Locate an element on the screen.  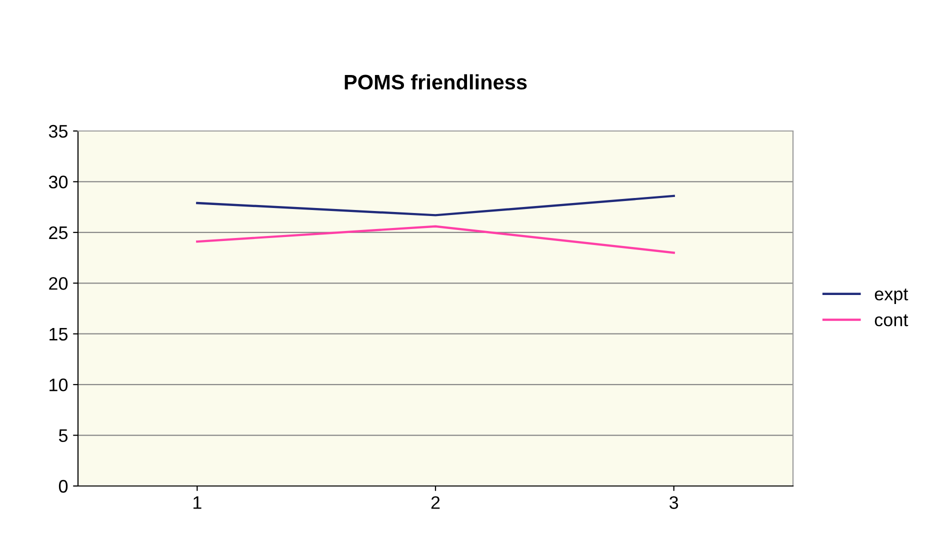
x-tick-label: 1 is located at coordinates (198, 502).